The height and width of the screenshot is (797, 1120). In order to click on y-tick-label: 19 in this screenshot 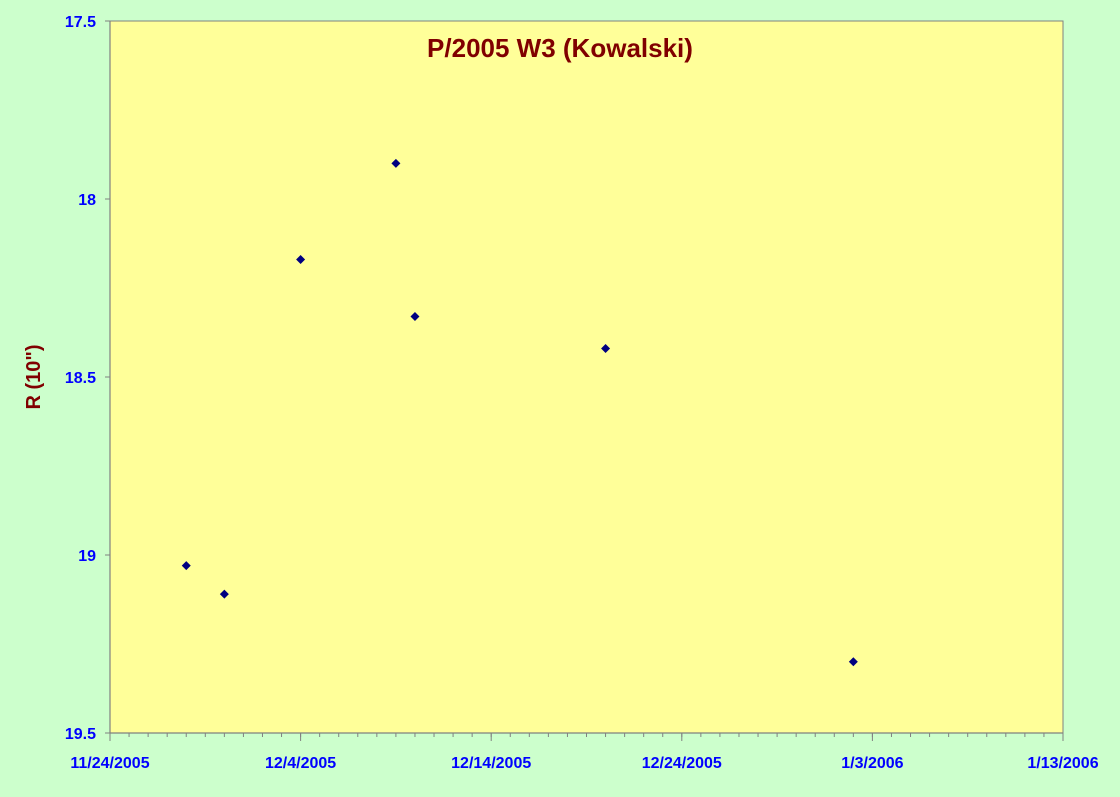, I will do `click(87, 556)`.